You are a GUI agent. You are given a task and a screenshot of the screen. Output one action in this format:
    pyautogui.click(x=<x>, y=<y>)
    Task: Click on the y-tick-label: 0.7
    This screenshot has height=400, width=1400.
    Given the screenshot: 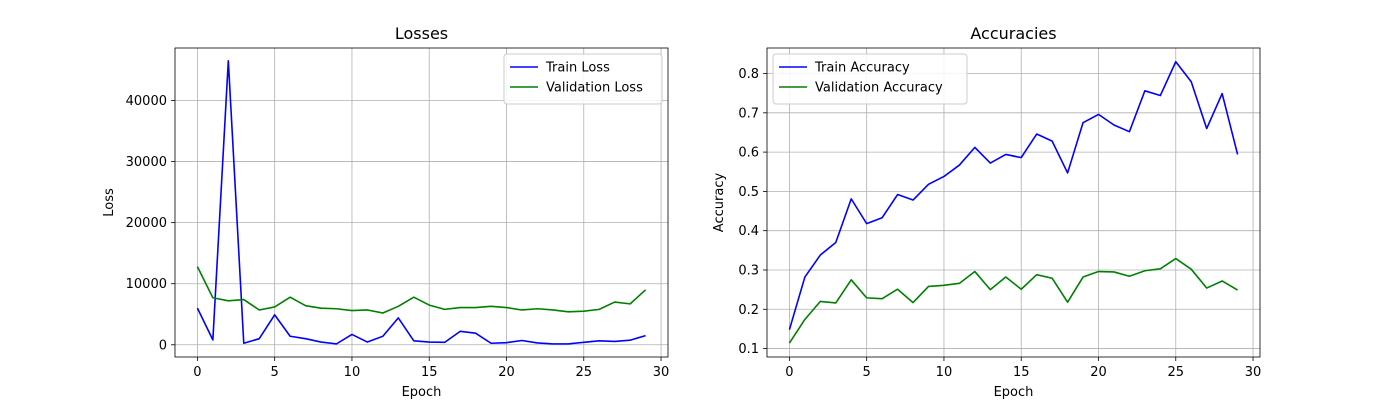 What is the action you would take?
    pyautogui.click(x=748, y=113)
    